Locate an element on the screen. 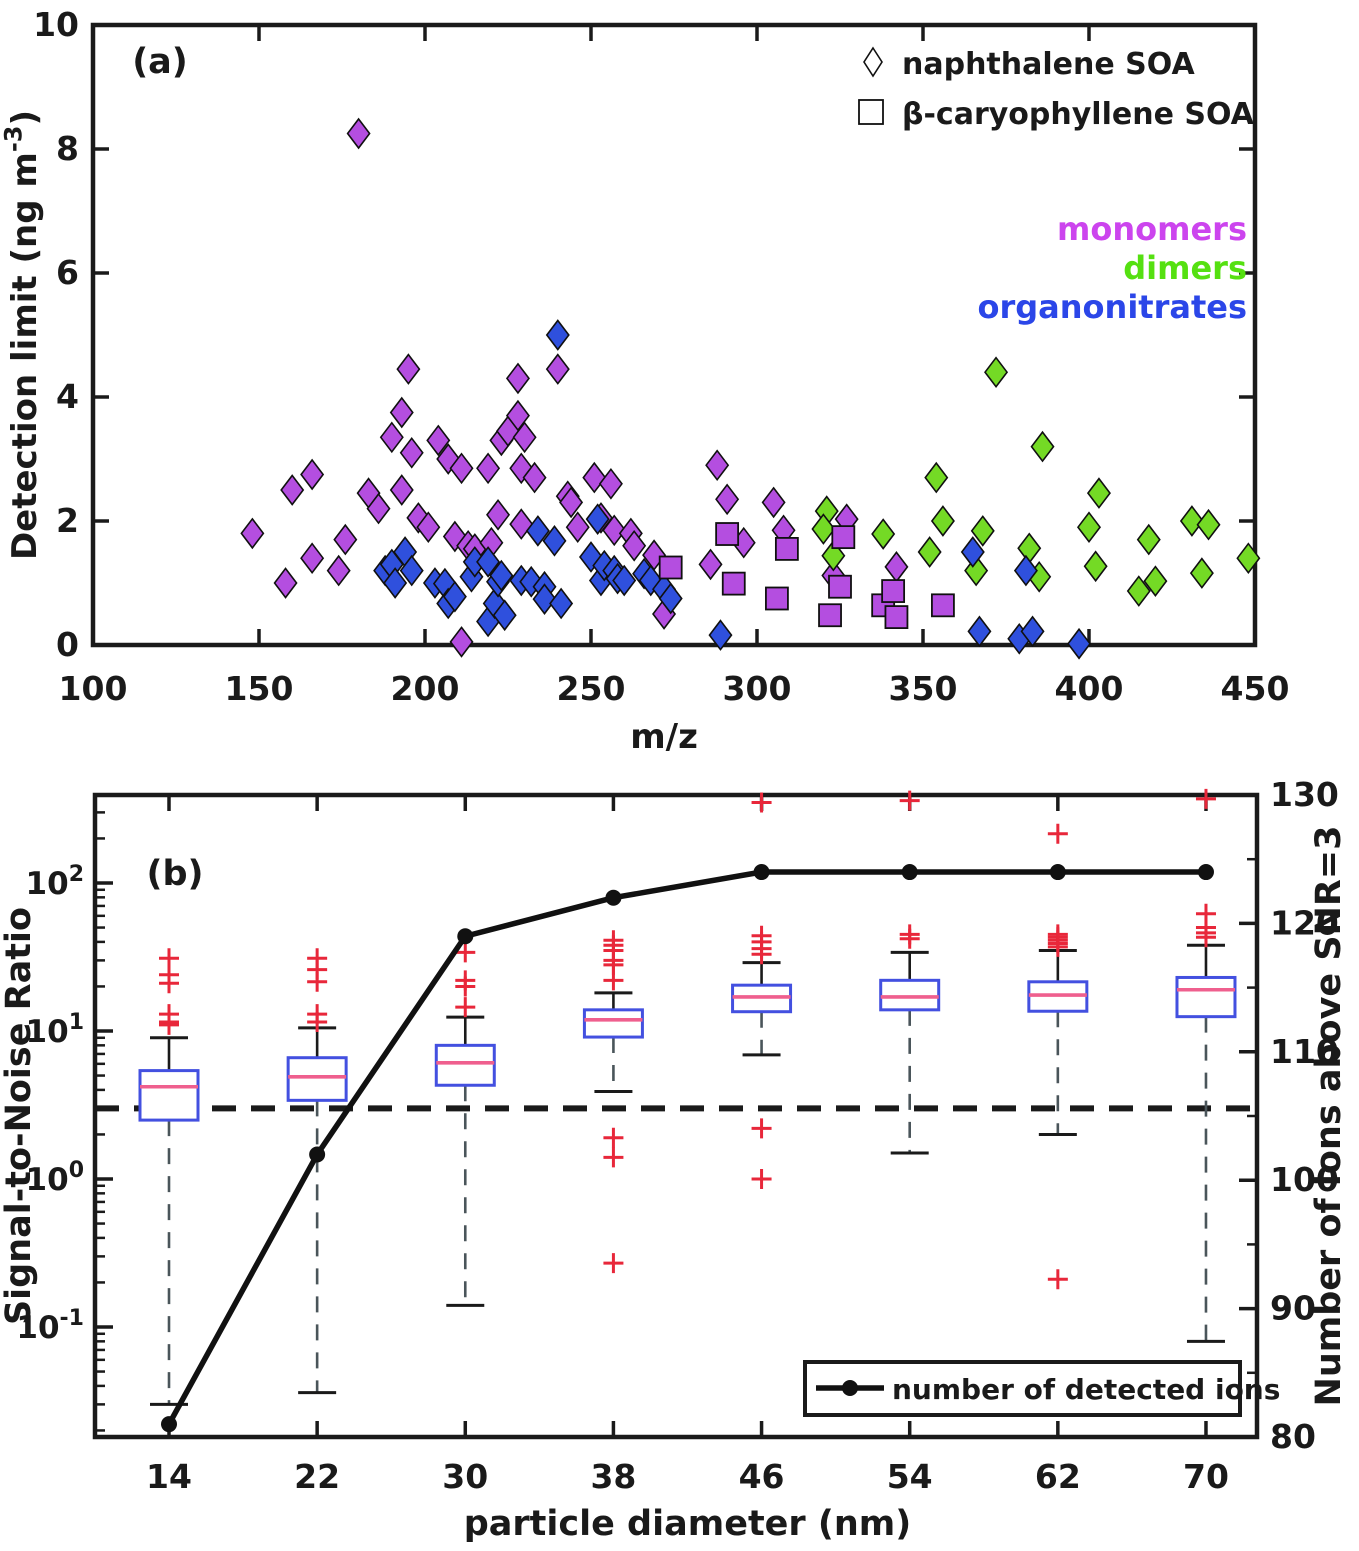 This screenshot has width=1359, height=1551. panel-a-yaxis-title: Detection limit (ng m-3) is located at coordinates (22, 335).